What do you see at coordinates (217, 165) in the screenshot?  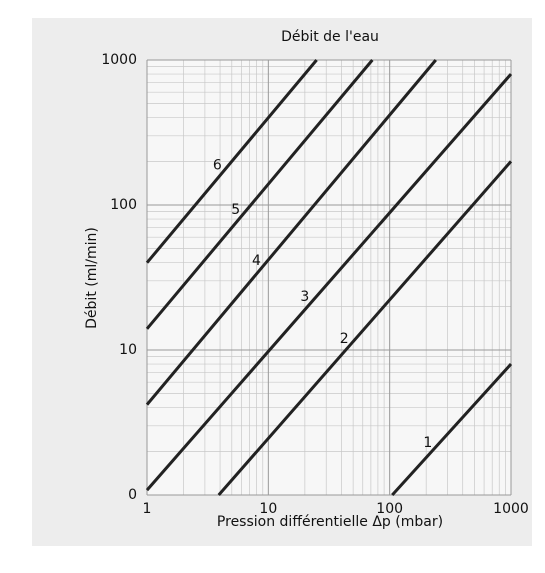 I see `line-label: 6` at bounding box center [217, 165].